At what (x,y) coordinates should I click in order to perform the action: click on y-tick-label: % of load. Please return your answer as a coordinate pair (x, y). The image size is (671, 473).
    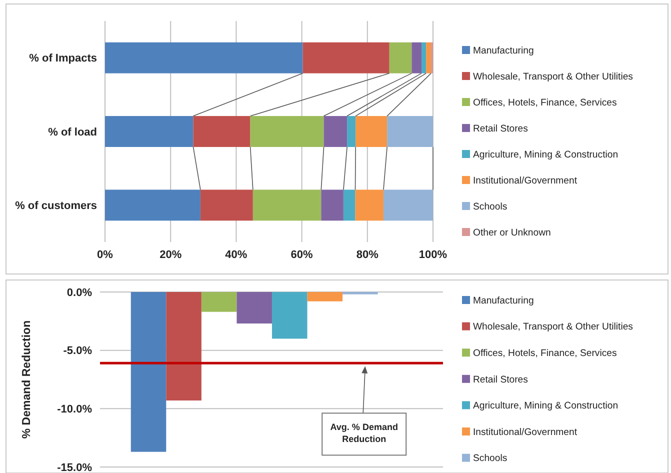
    Looking at the image, I should click on (72, 132).